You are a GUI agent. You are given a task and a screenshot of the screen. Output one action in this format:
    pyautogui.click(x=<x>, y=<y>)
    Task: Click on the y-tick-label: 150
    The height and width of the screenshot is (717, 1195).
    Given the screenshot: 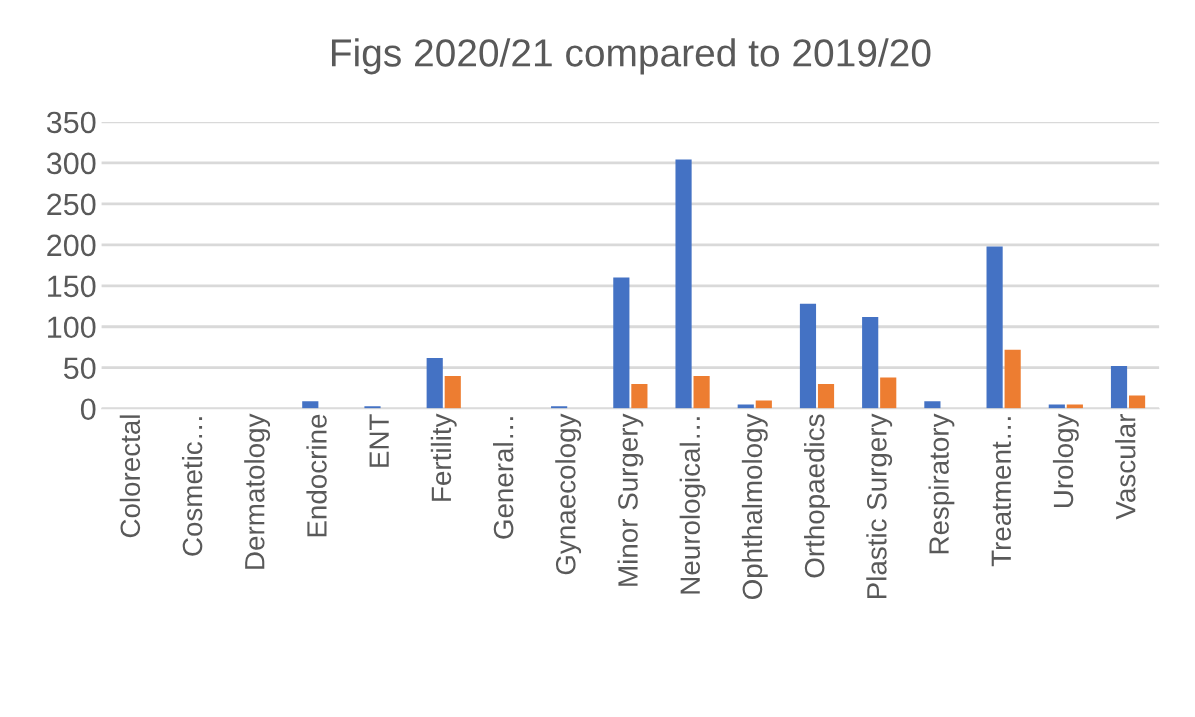 What is the action you would take?
    pyautogui.click(x=72, y=286)
    